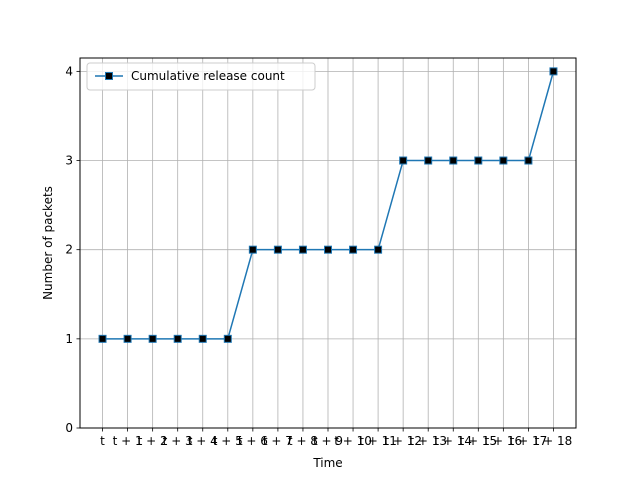 Image resolution: width=640 pixels, height=480 pixels. What do you see at coordinates (453, 441) in the screenshot?
I see `x-tick-label: t + 14` at bounding box center [453, 441].